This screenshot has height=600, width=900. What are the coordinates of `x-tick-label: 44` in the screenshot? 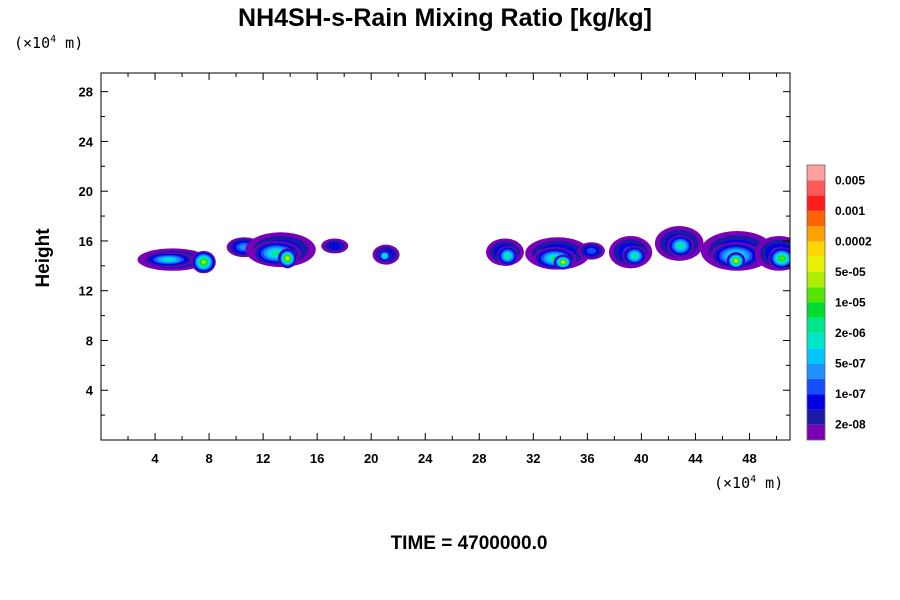 It's located at (695, 458).